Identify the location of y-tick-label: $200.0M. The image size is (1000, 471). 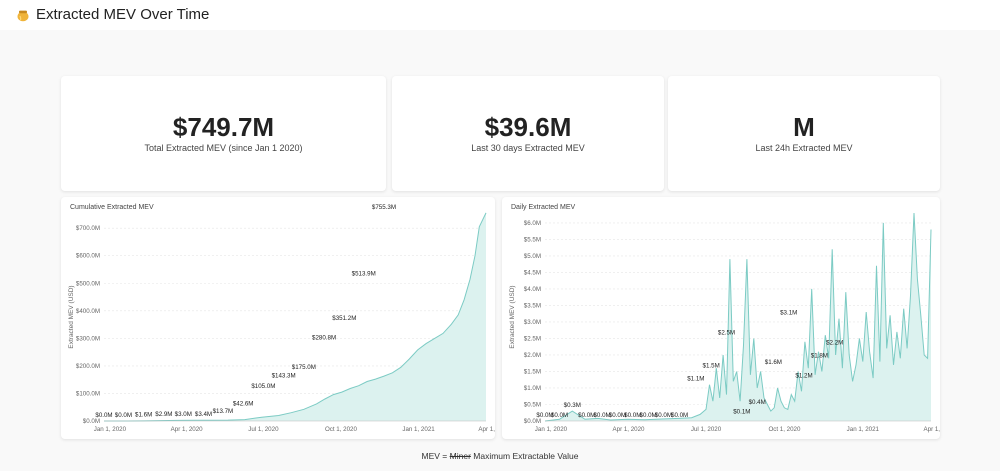
(88, 366).